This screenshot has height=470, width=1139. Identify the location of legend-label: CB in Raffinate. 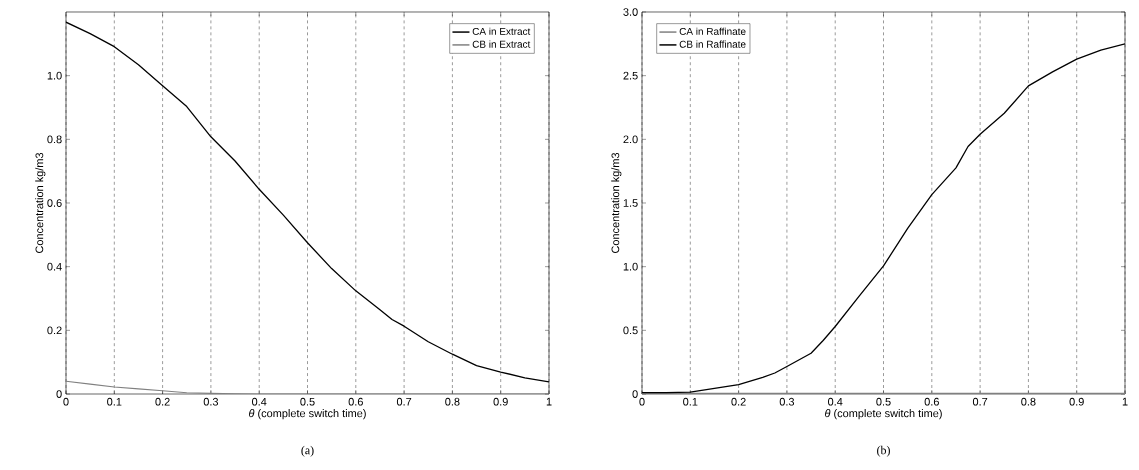
(712, 44).